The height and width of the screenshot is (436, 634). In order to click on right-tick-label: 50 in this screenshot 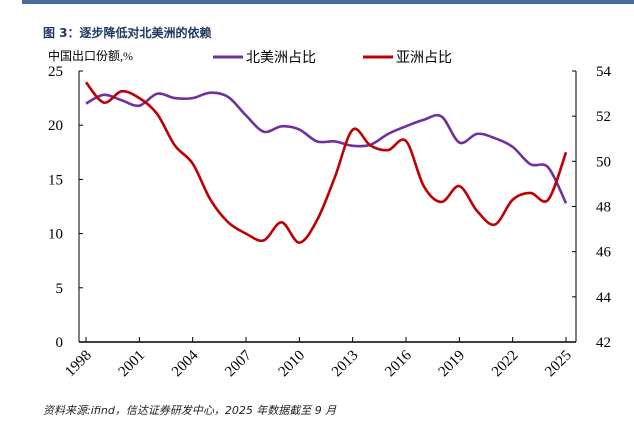, I will do `click(603, 162)`.